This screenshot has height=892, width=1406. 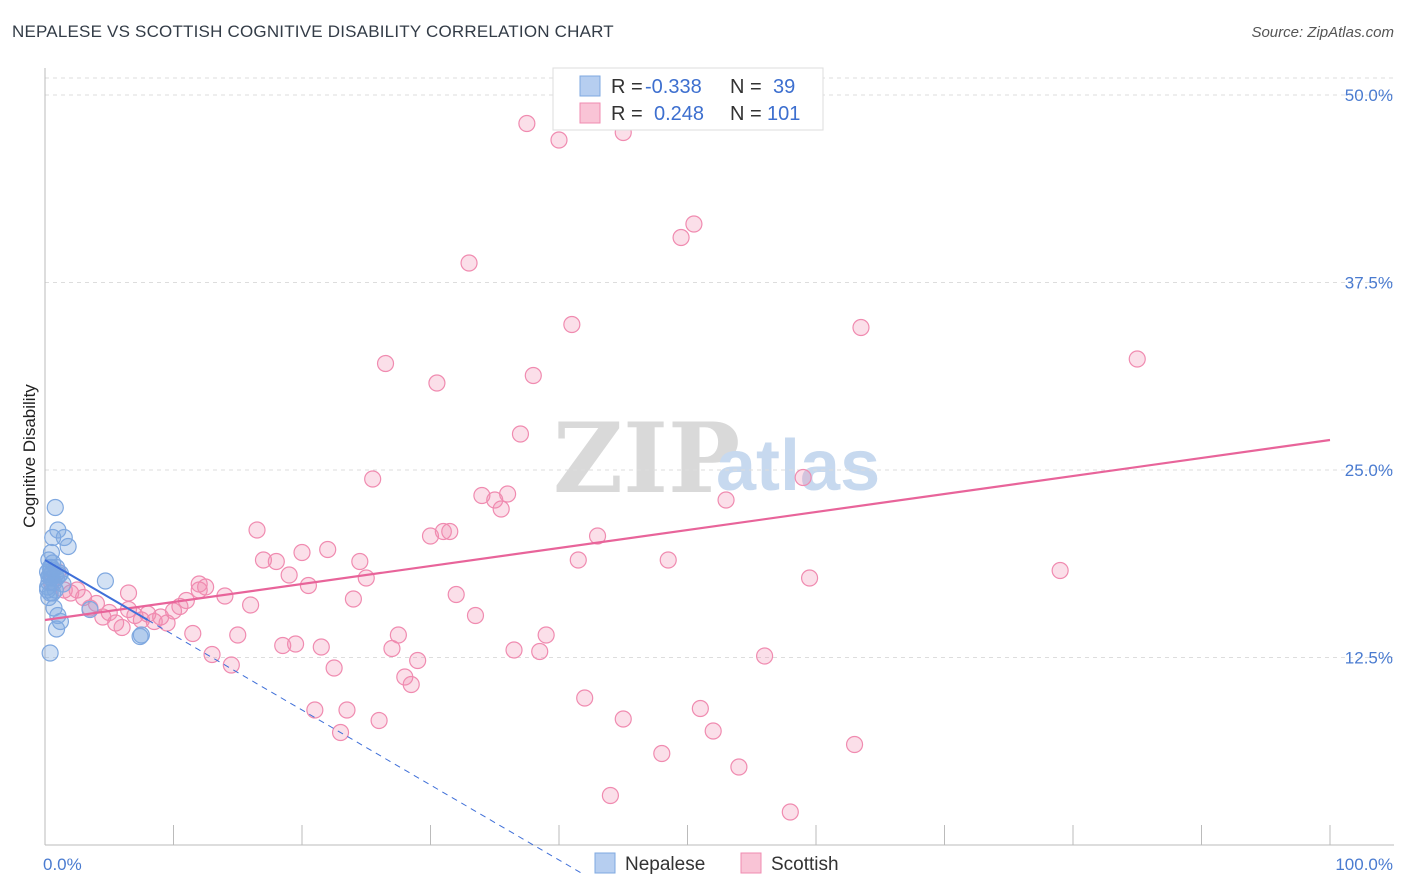 What do you see at coordinates (1369, 470) in the screenshot?
I see `y-tick-label: 25.0%` at bounding box center [1369, 470].